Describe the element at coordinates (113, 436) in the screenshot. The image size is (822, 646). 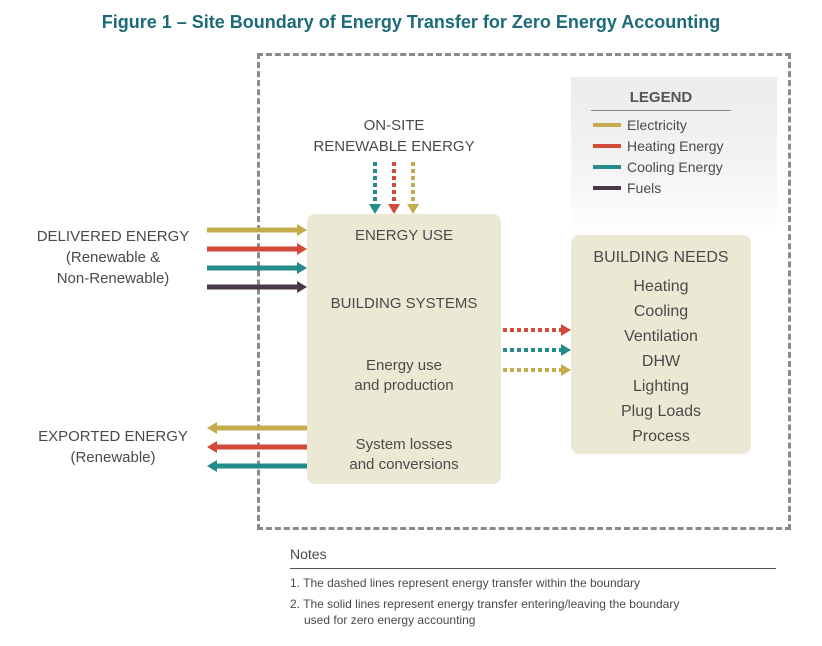
I see `exported-line1: EXPORTED ENERGY` at that location.